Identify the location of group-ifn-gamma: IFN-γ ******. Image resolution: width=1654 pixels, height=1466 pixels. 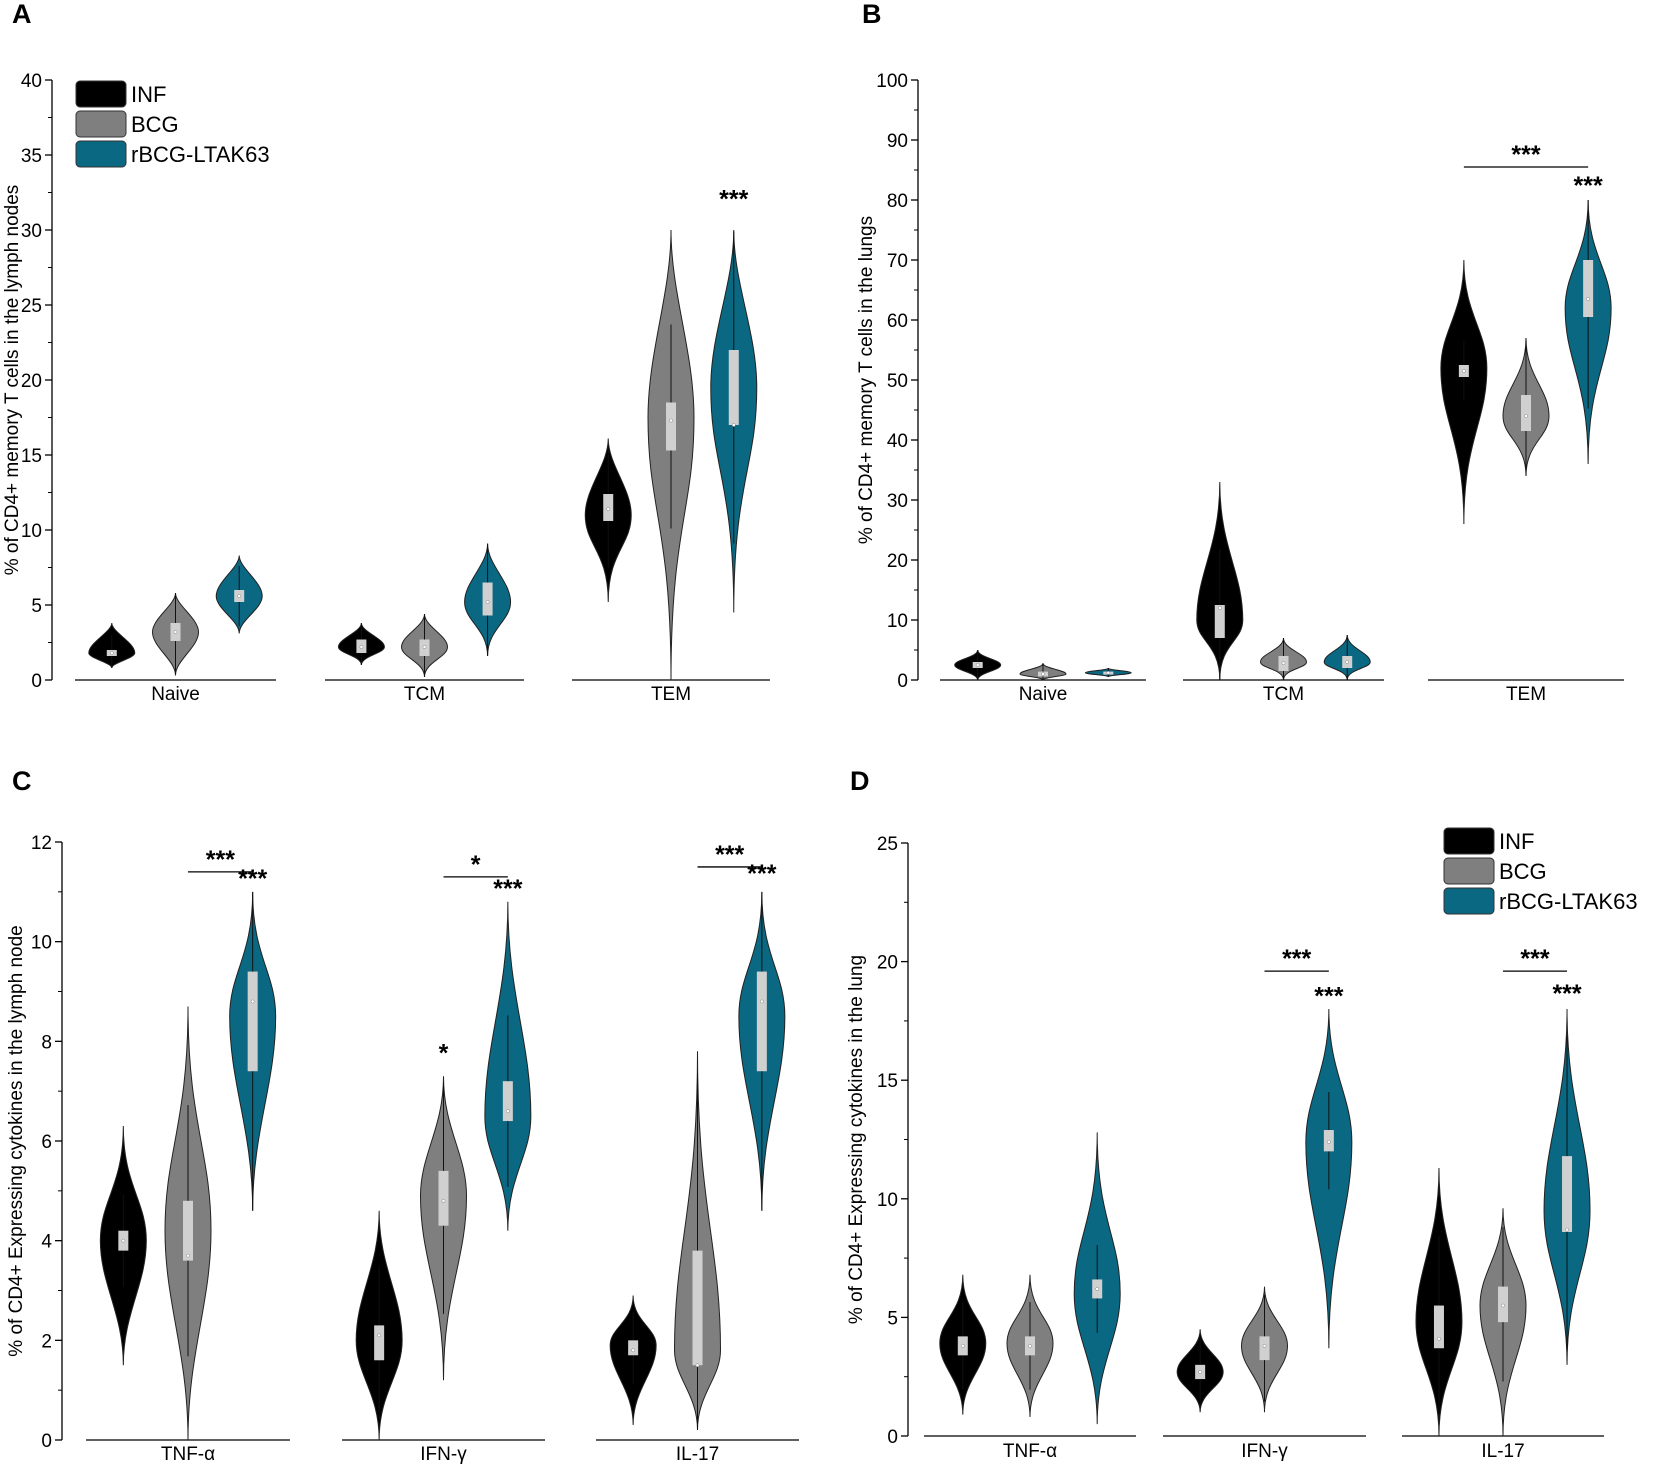
(1264, 1203).